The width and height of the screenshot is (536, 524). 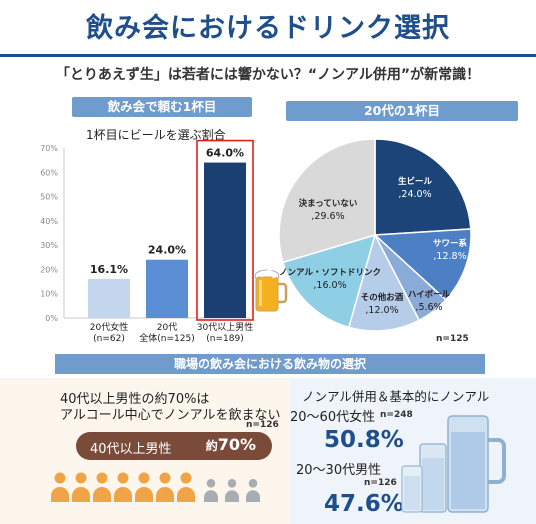 I want to click on group2-value: 47.6%, so click(x=364, y=504).